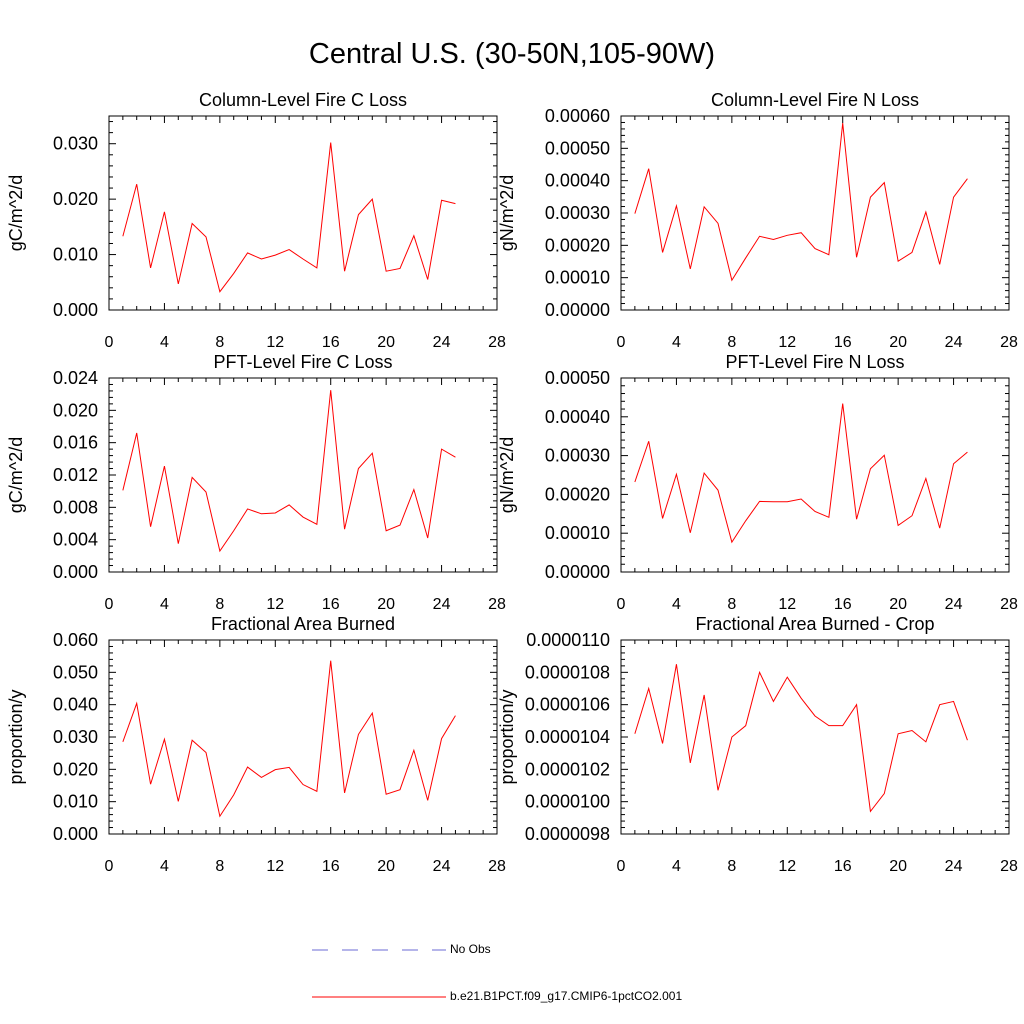 Image resolution: width=1024 pixels, height=1024 pixels. I want to click on y-tick-label: 0.00020, so click(577, 494).